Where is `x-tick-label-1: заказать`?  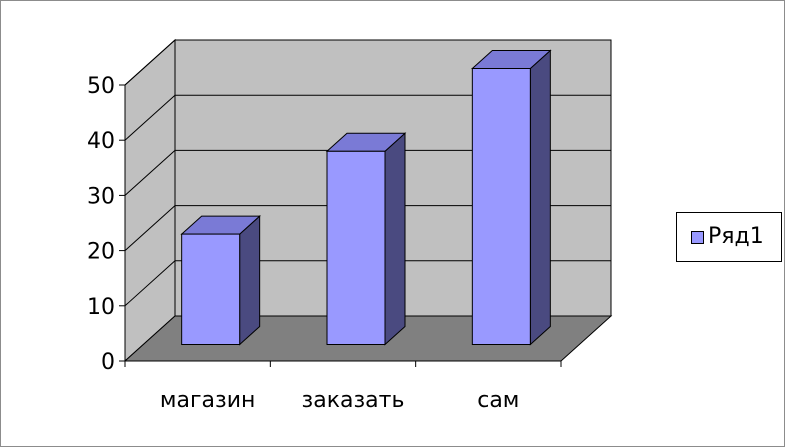 x-tick-label-1: заказать is located at coordinates (353, 400).